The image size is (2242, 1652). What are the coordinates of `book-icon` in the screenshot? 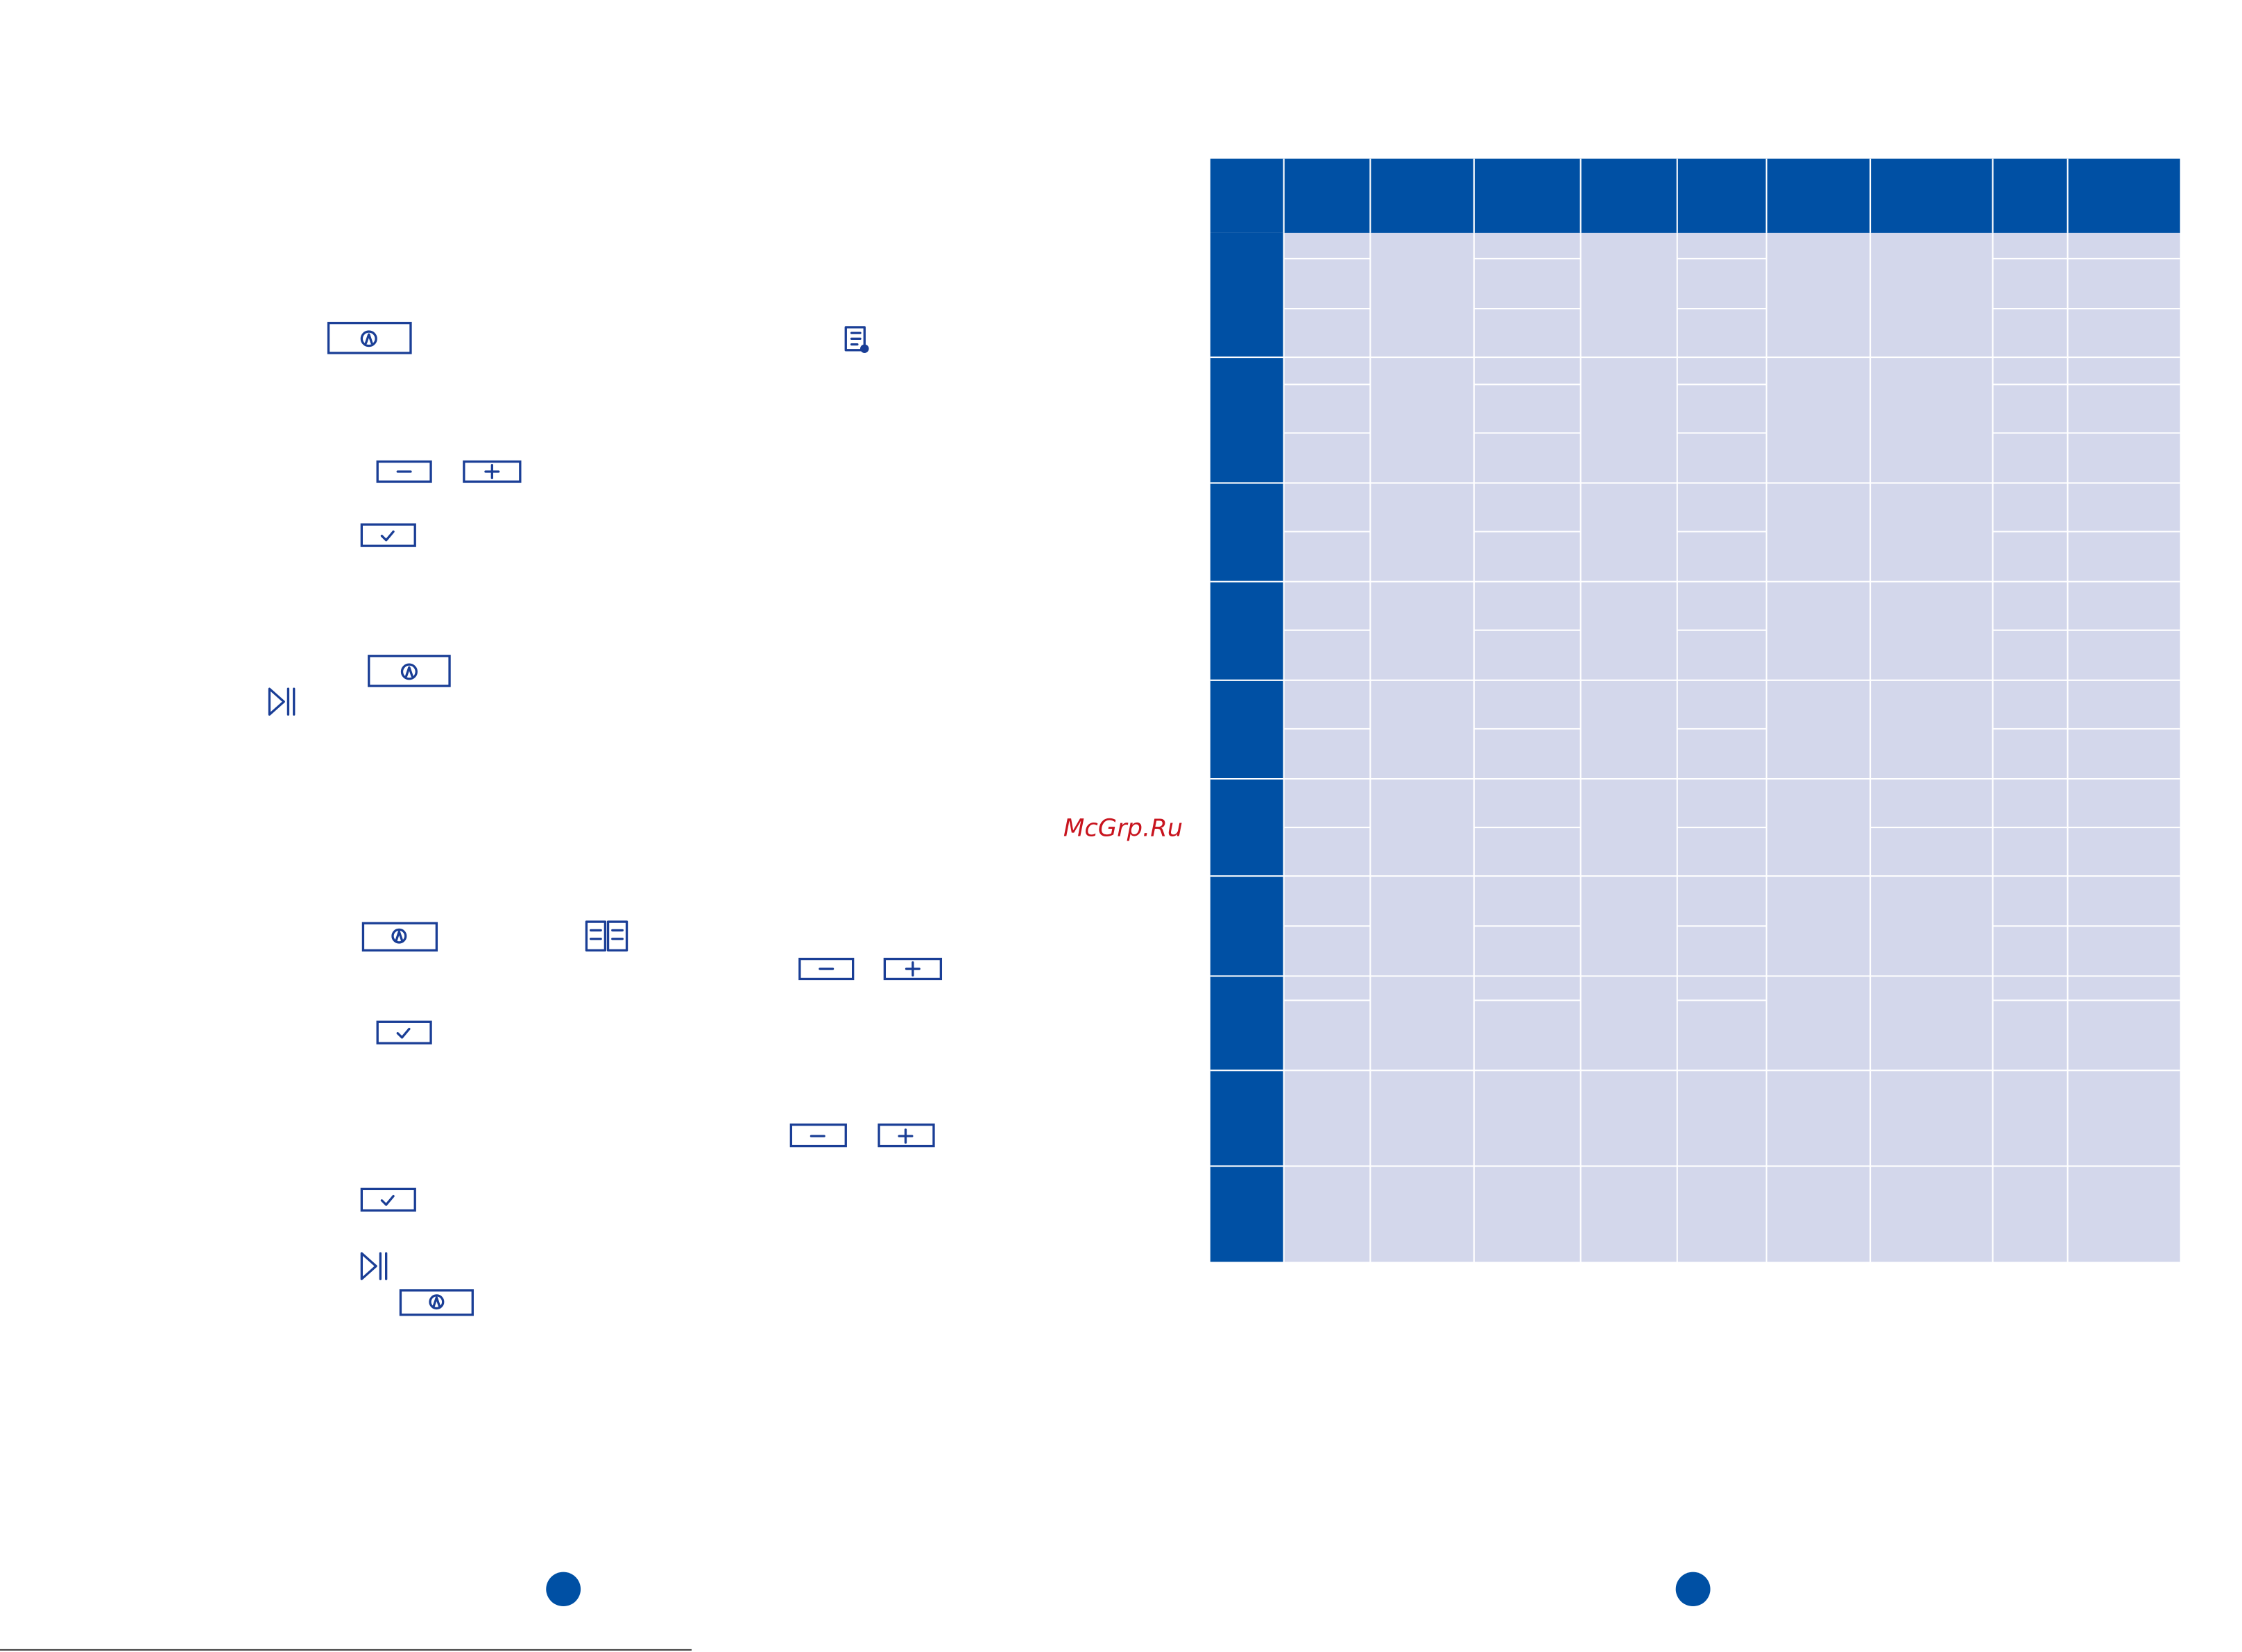 It's located at (606, 936).